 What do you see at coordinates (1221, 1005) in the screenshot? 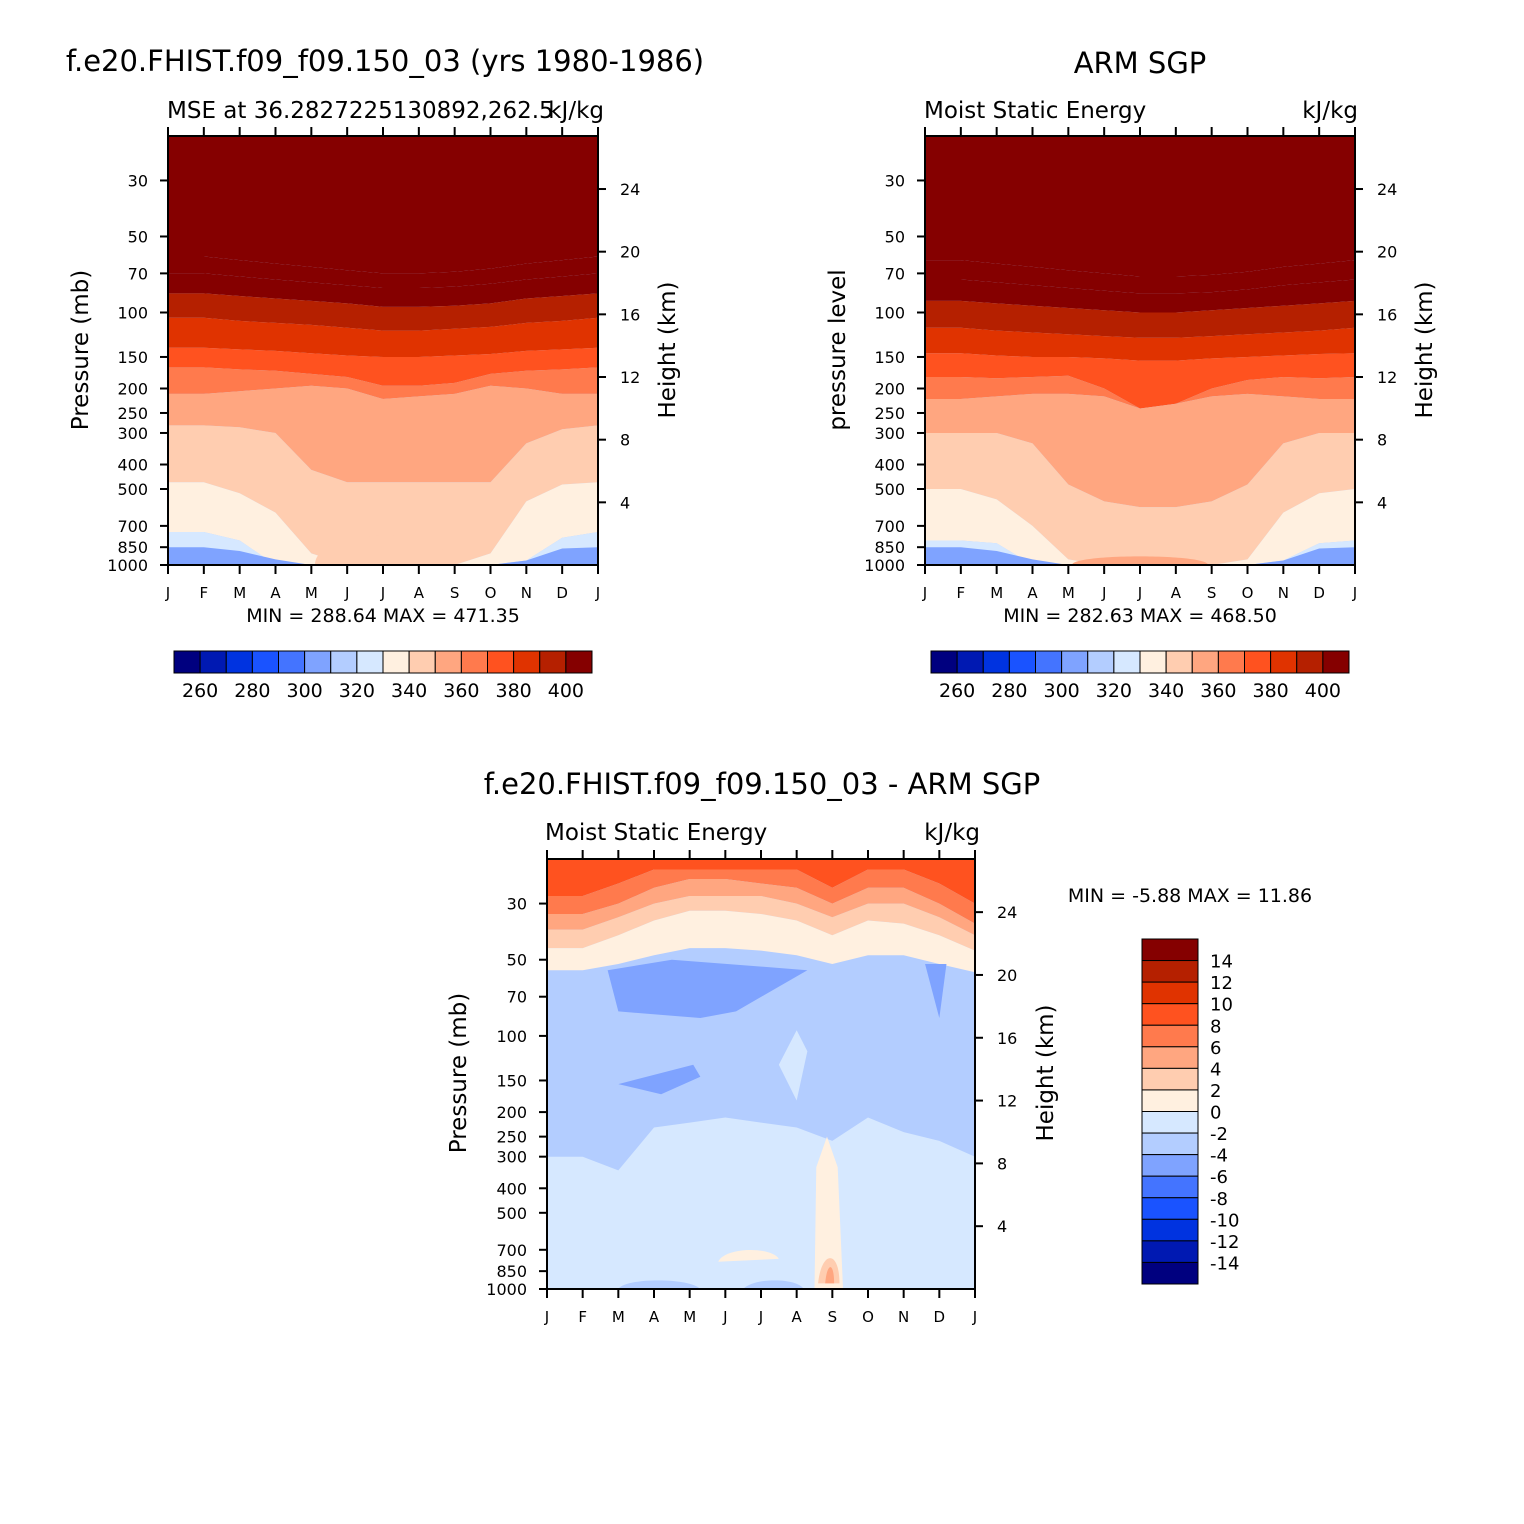
I see `colorbar-label: 10` at bounding box center [1221, 1005].